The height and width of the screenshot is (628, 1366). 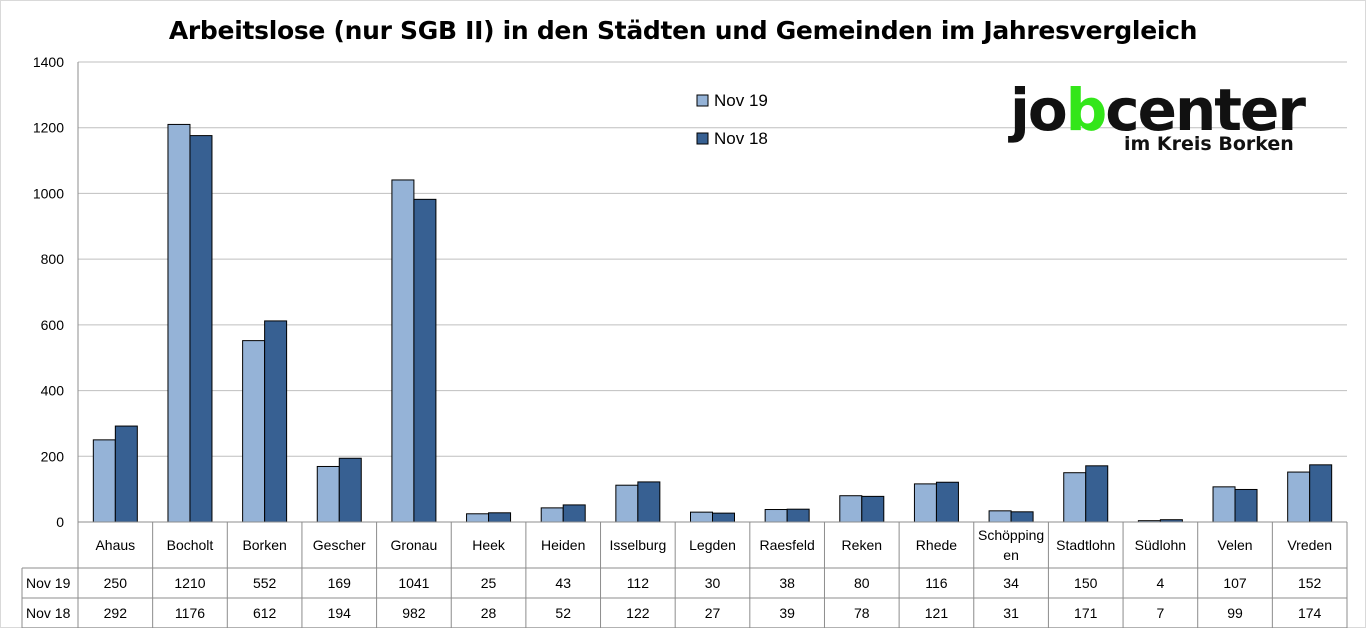 What do you see at coordinates (936, 545) in the screenshot?
I see `category-label: Rhede` at bounding box center [936, 545].